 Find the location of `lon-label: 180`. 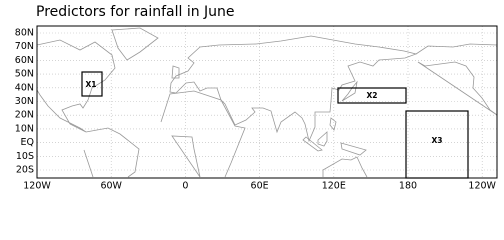

lon-label: 180 is located at coordinates (408, 186).